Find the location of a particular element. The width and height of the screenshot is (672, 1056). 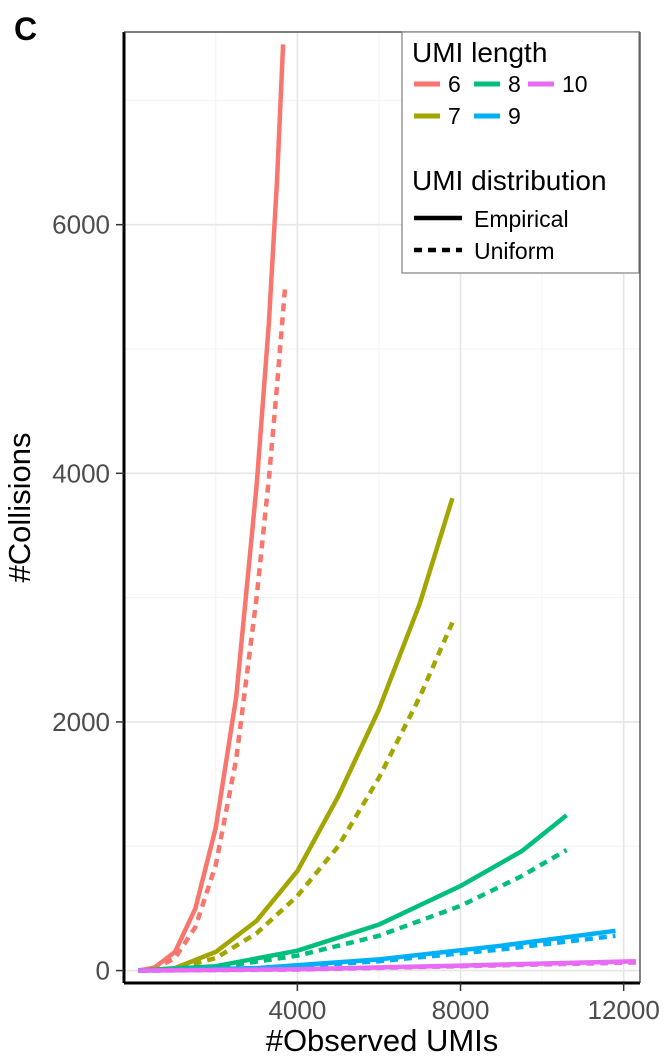

x-axis-title: #Observed UMIs is located at coordinates (382, 1039).